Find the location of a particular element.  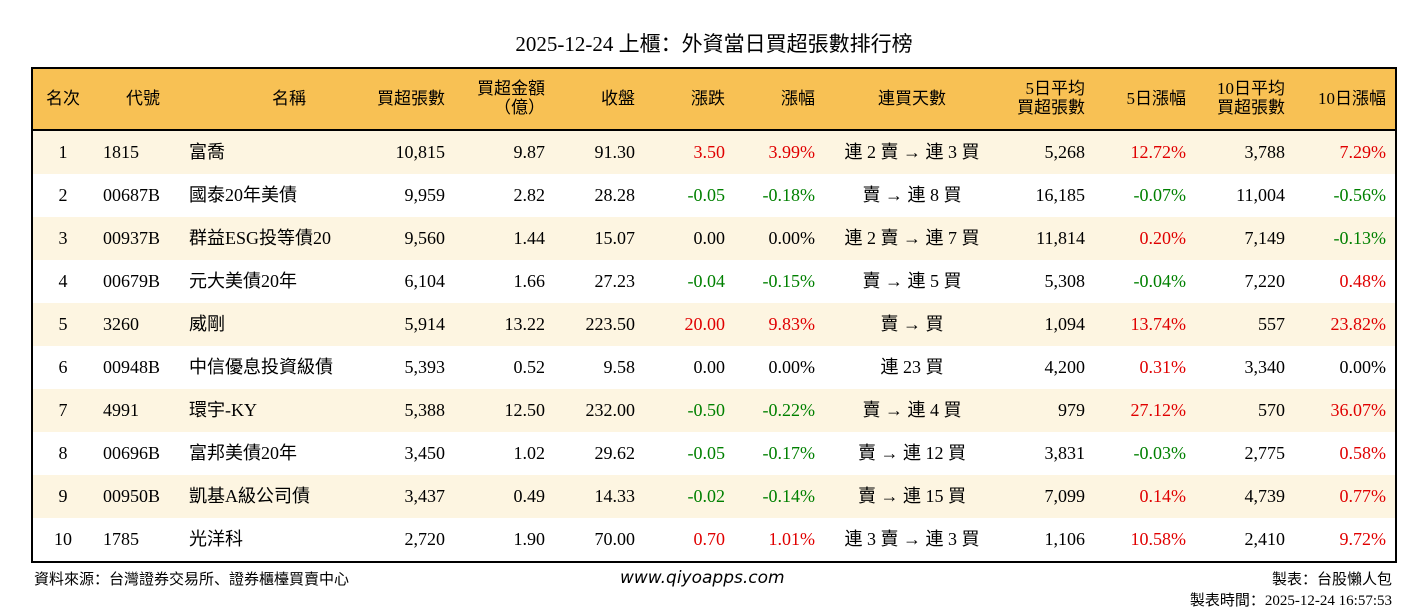

table-cell: 979 is located at coordinates (1071, 409).